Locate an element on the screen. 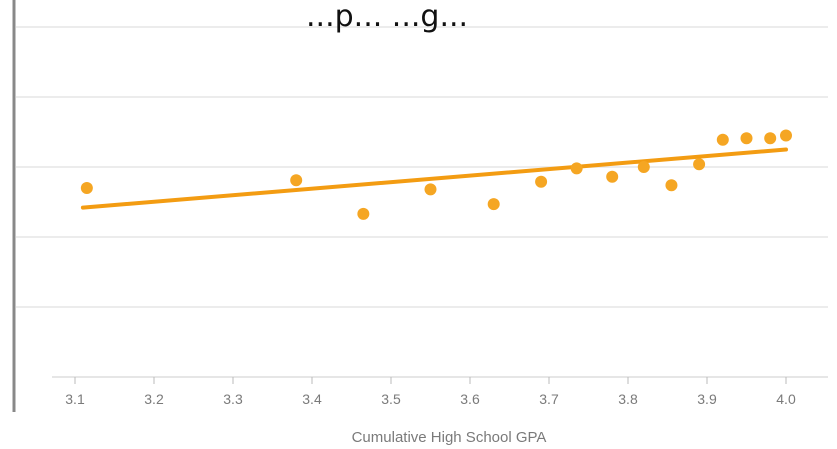 The height and width of the screenshot is (449, 837). x-tick-label: 3.8 is located at coordinates (628, 399).